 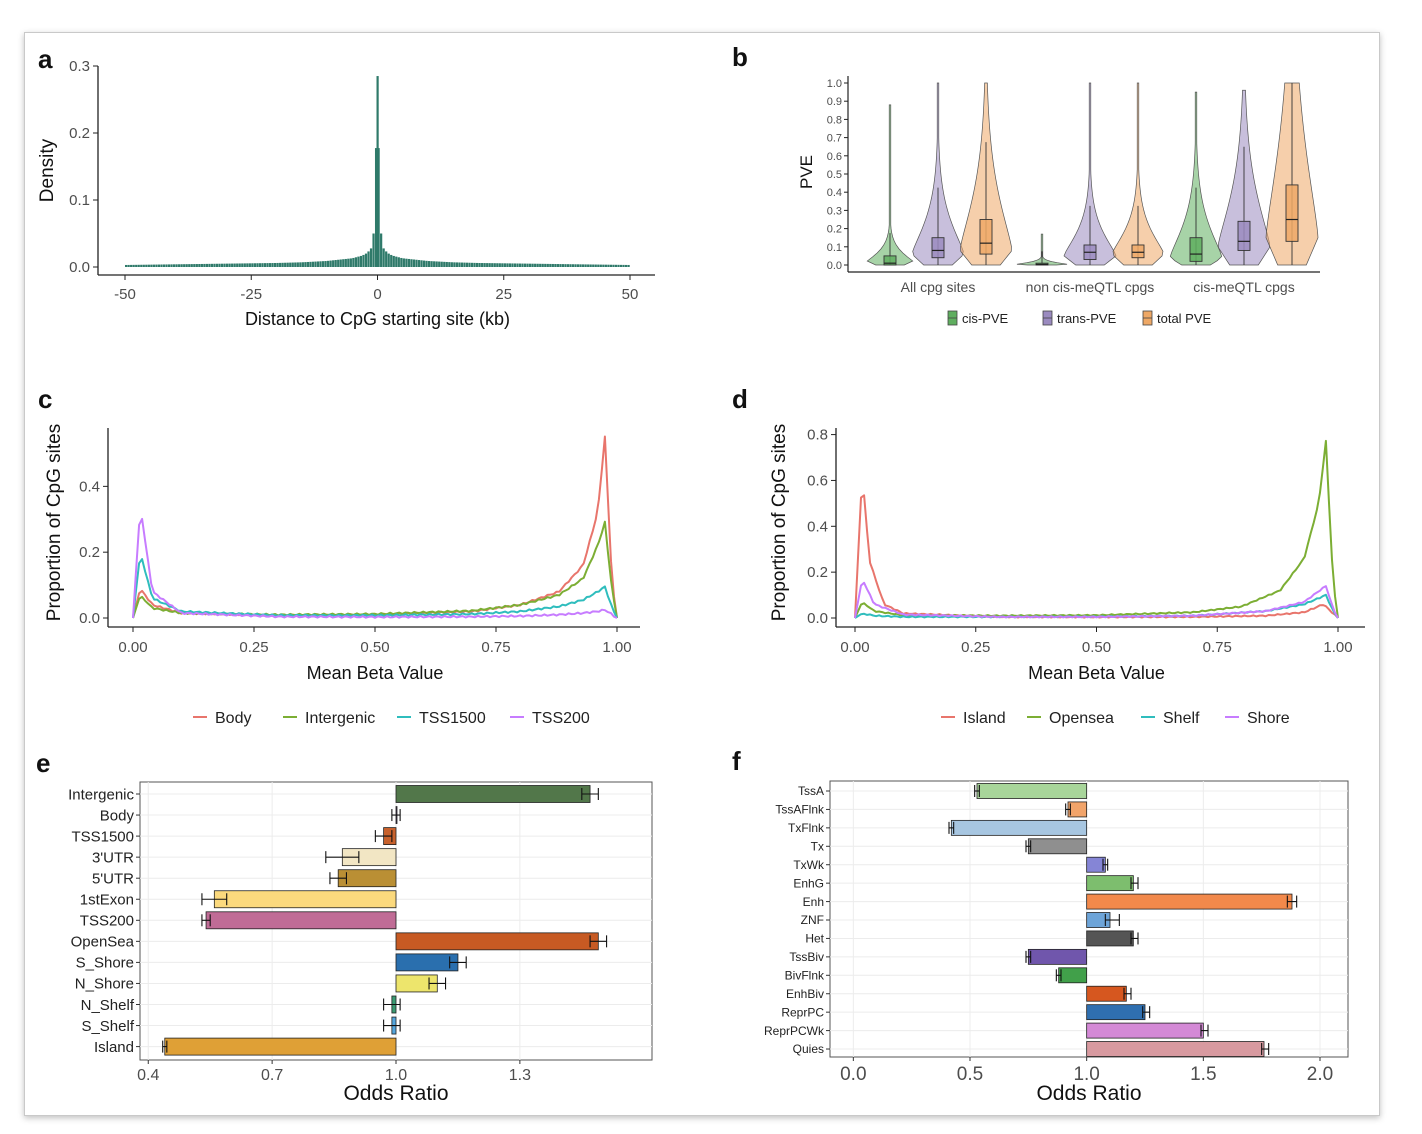 I want to click on x-tick-label: 1.0, so click(x=396, y=1075).